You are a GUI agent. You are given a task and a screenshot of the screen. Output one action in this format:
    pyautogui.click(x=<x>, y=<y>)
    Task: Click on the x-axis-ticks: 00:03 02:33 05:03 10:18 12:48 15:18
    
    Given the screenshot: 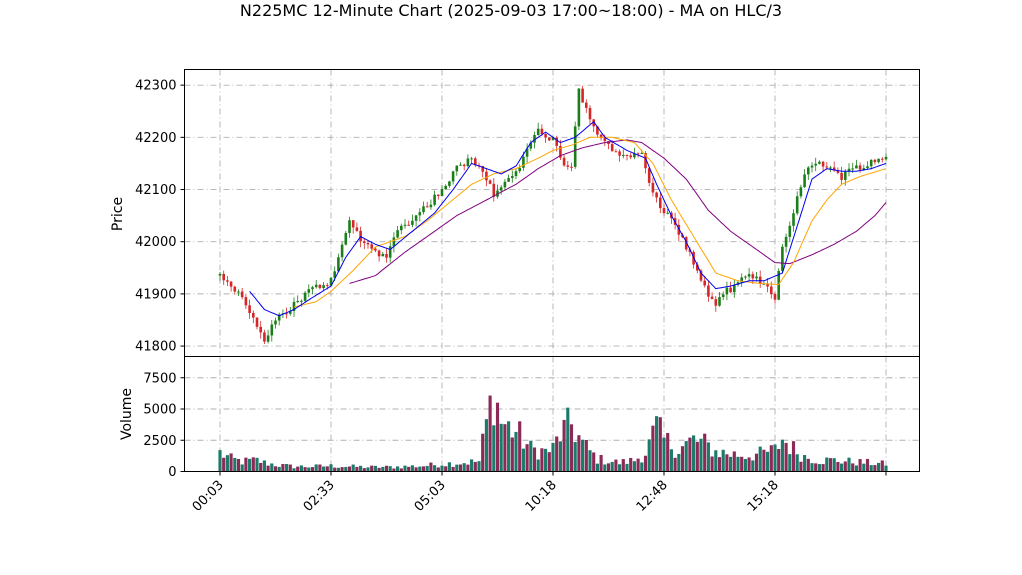 What is the action you would take?
    pyautogui.click(x=538, y=493)
    